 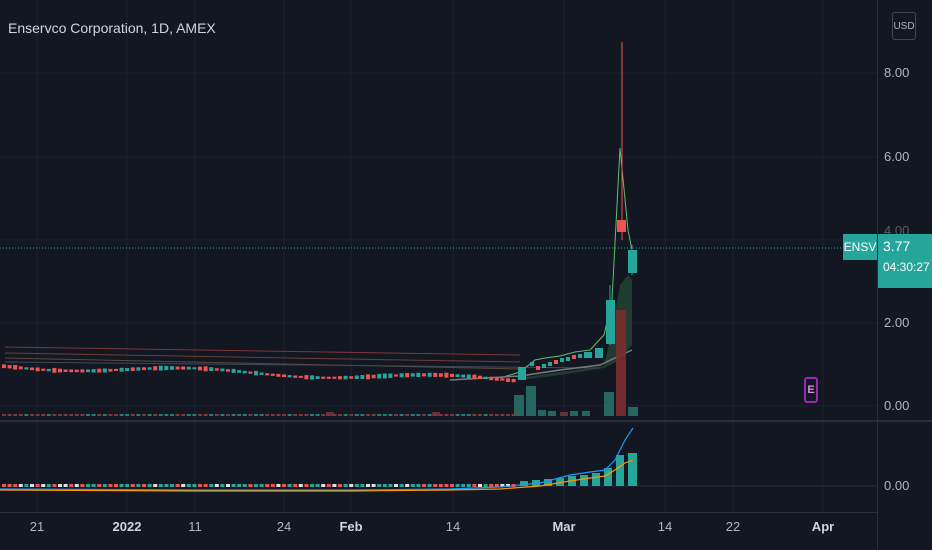 What do you see at coordinates (665, 526) in the screenshot?
I see `time-tick: 14` at bounding box center [665, 526].